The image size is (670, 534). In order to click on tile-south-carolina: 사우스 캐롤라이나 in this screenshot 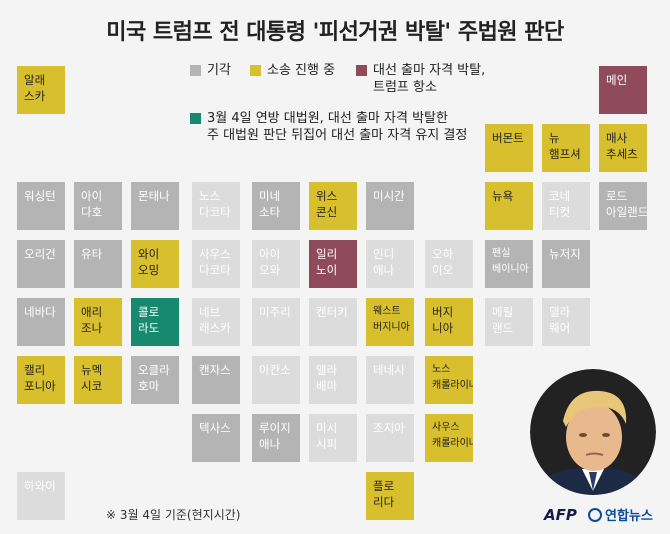, I will do `click(449, 438)`.